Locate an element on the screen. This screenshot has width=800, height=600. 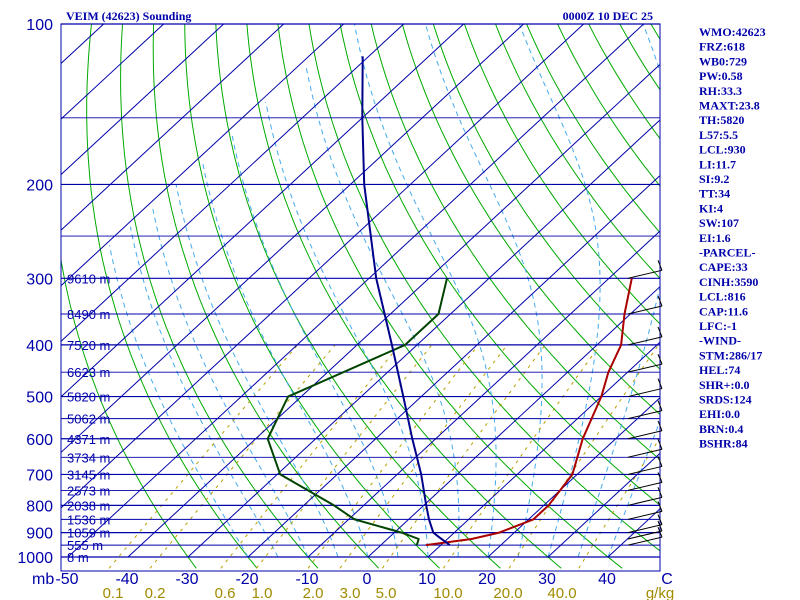
stability-index: LI:11.7 is located at coordinates (717, 164).